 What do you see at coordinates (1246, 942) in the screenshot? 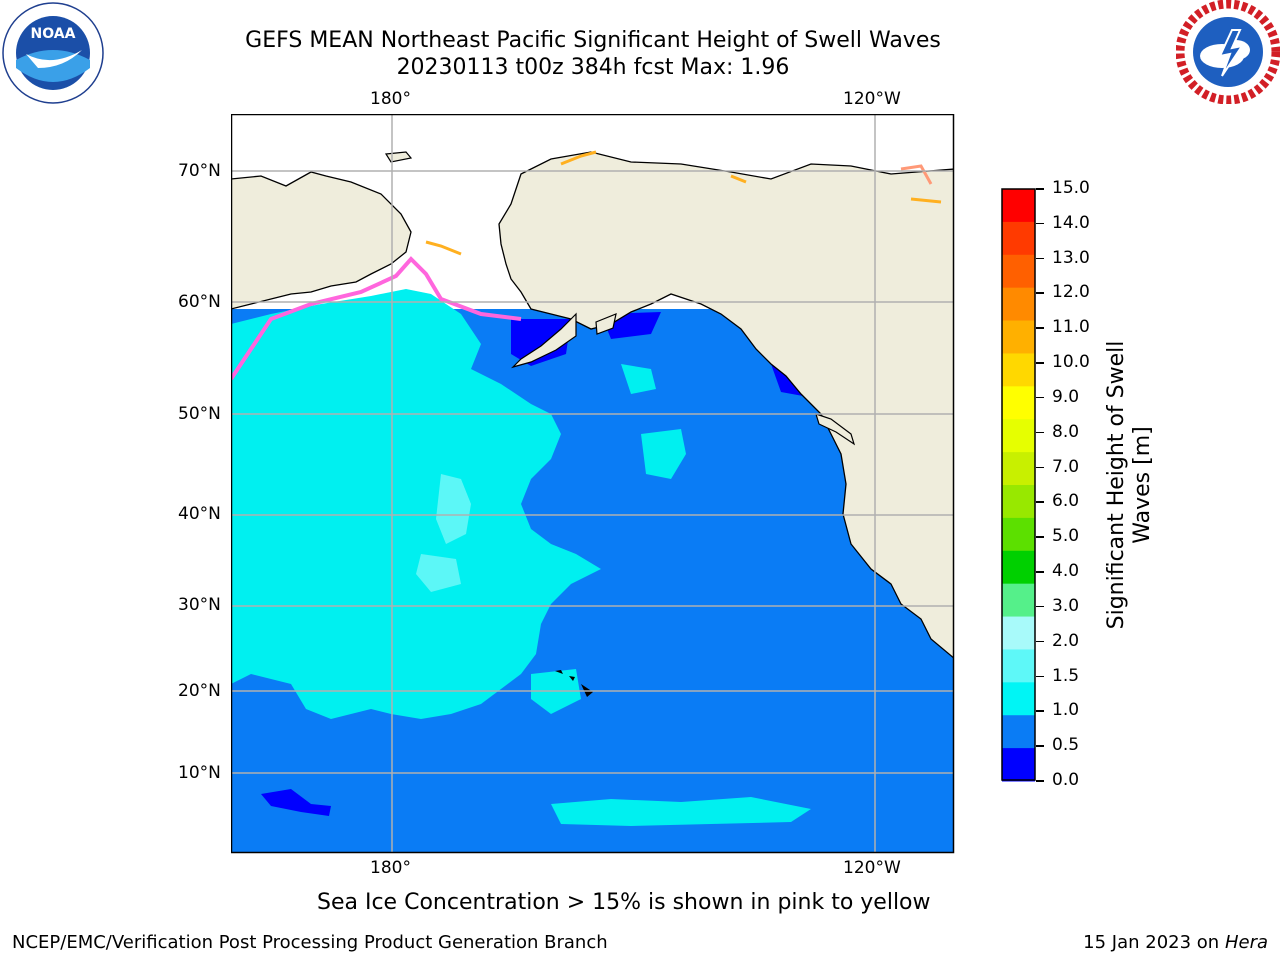
I see `footer-machine: Hera` at bounding box center [1246, 942].